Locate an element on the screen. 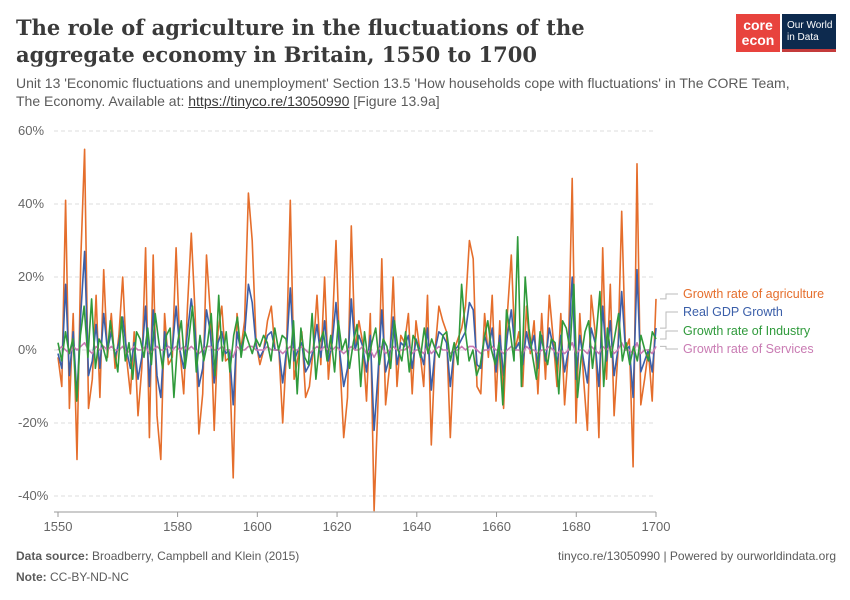 Image resolution: width=850 pixels, height=600 pixels. legend-label-growth-rate-of-agriculture: Growth rate of agriculture is located at coordinates (753, 294).